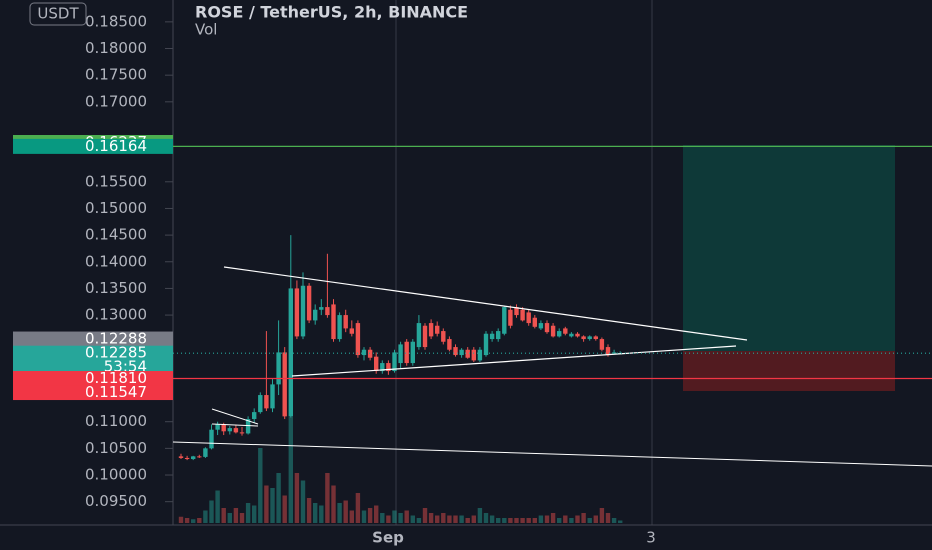 This screenshot has width=932, height=550. I want to click on y-tick-label: 0.10500, so click(116, 448).